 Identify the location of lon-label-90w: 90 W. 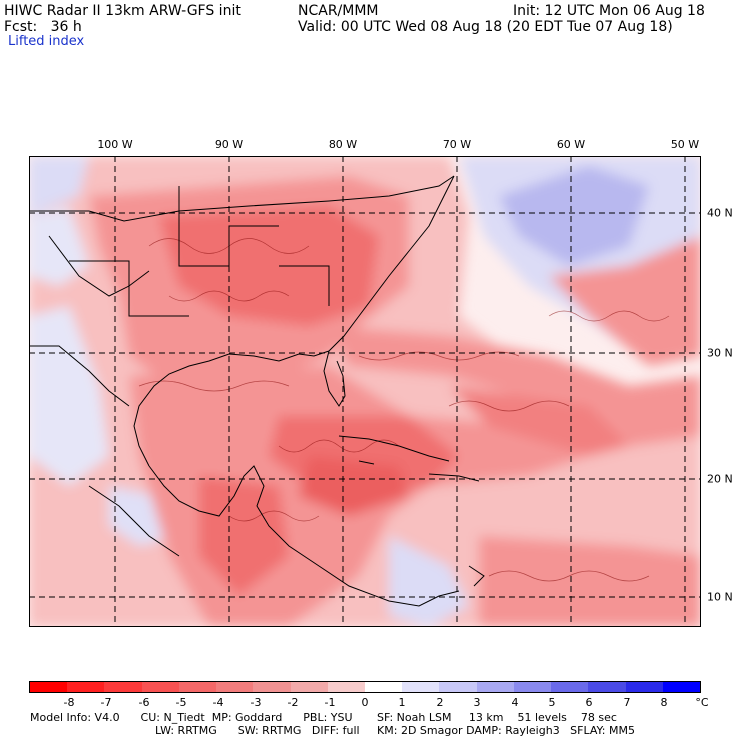
(229, 144).